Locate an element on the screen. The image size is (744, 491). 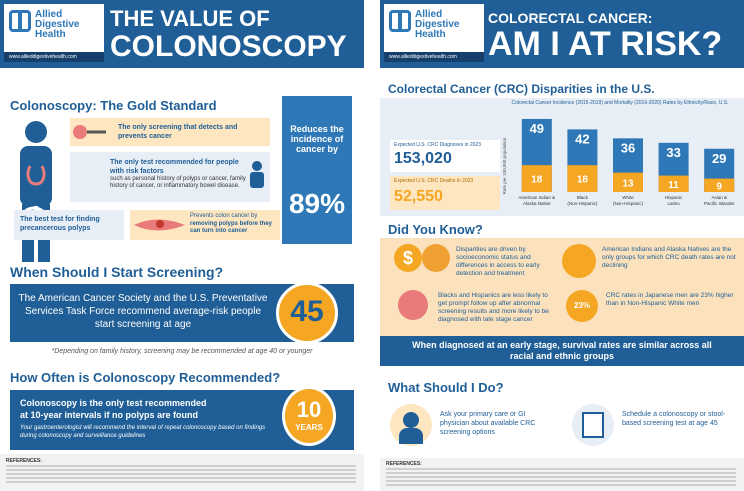
years-value: 10 is located at coordinates (309, 409).